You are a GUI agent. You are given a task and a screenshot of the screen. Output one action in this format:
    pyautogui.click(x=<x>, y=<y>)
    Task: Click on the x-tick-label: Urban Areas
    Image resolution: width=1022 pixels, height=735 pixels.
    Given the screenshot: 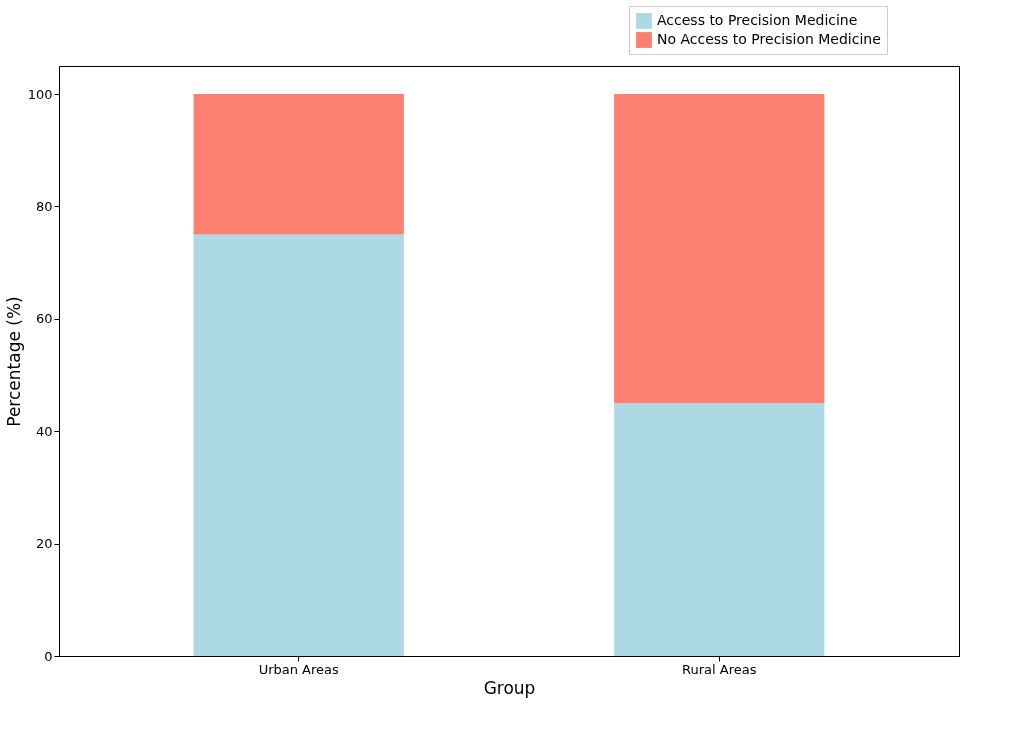 What is the action you would take?
    pyautogui.click(x=299, y=669)
    